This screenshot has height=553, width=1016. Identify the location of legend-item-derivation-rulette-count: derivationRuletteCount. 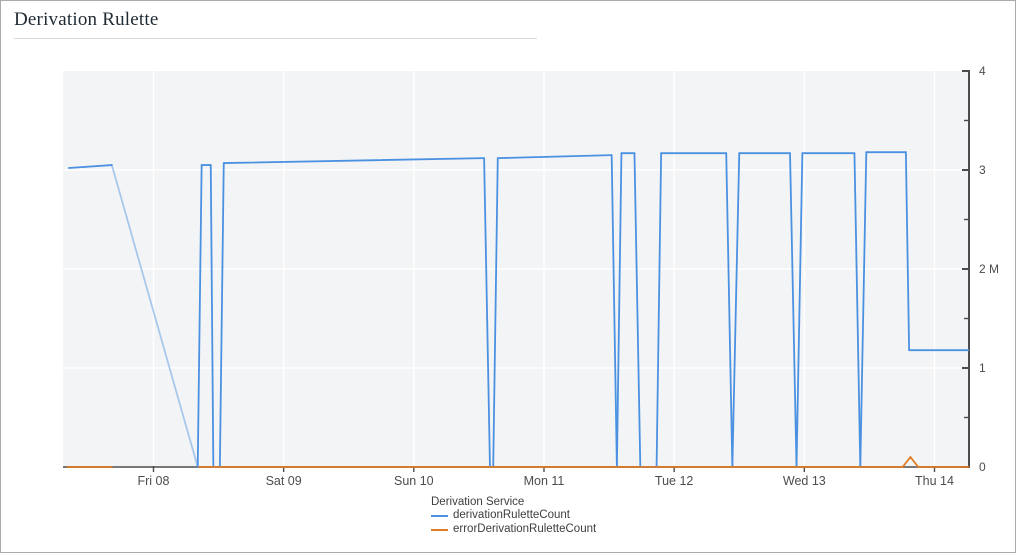
(513, 515).